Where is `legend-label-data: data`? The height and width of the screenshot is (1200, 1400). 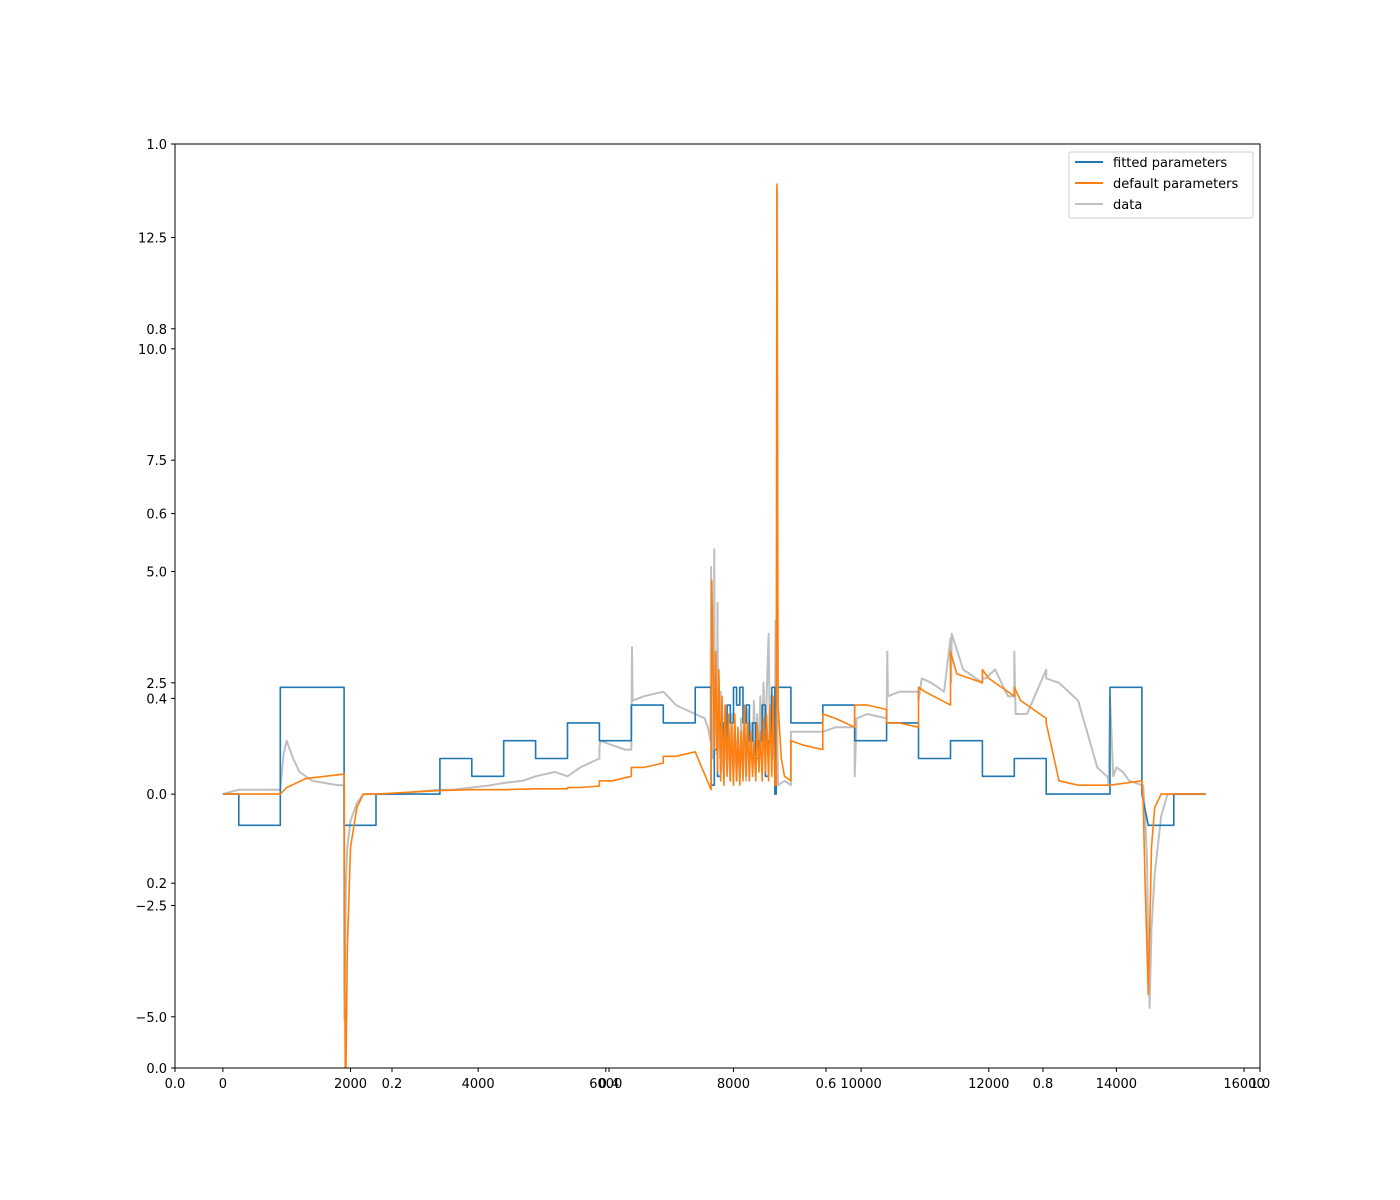
legend-label-data: data is located at coordinates (1127, 205).